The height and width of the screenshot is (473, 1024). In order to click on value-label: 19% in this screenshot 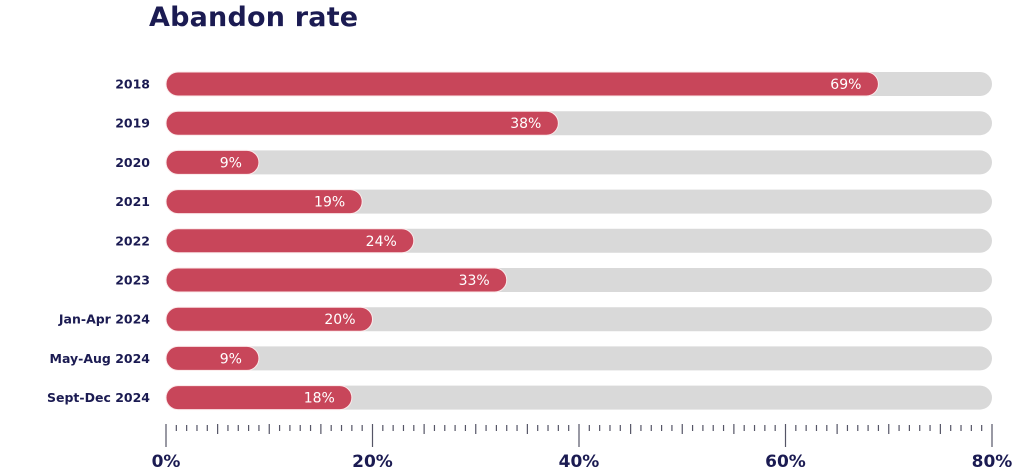, I will do `click(329, 203)`.